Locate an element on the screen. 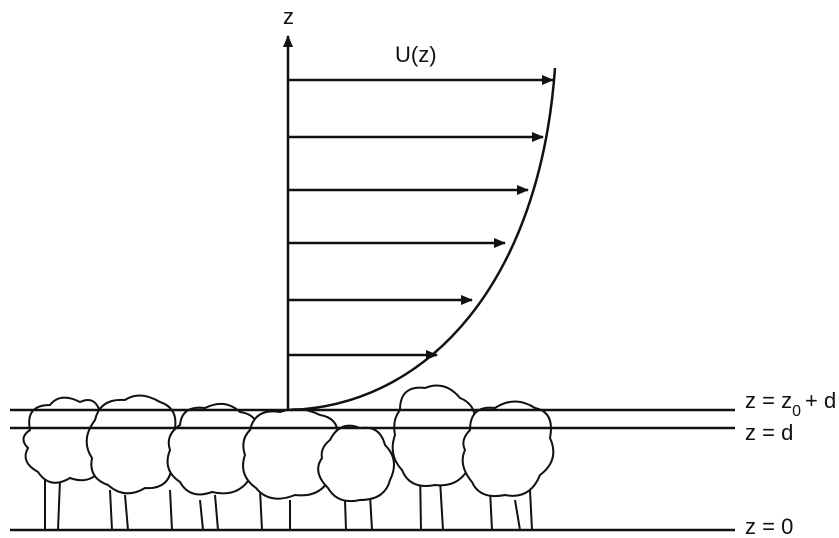  top-label-main: z = z is located at coordinates (768, 400).